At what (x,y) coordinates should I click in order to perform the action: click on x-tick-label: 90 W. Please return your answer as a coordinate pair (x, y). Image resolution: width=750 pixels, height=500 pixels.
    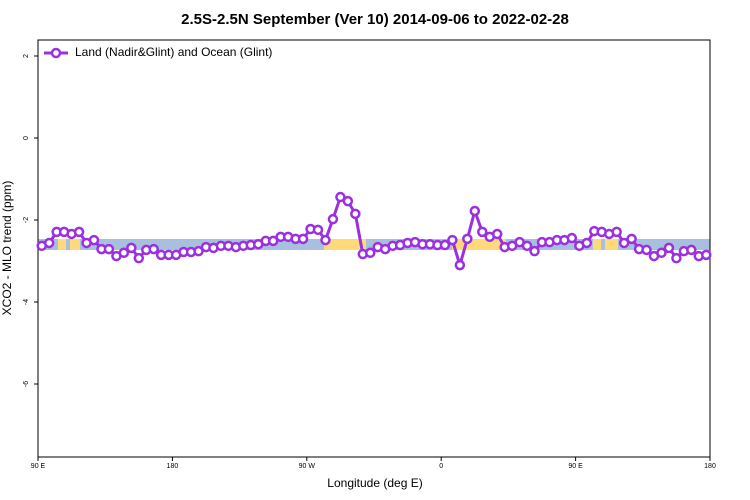
    Looking at the image, I should click on (307, 466).